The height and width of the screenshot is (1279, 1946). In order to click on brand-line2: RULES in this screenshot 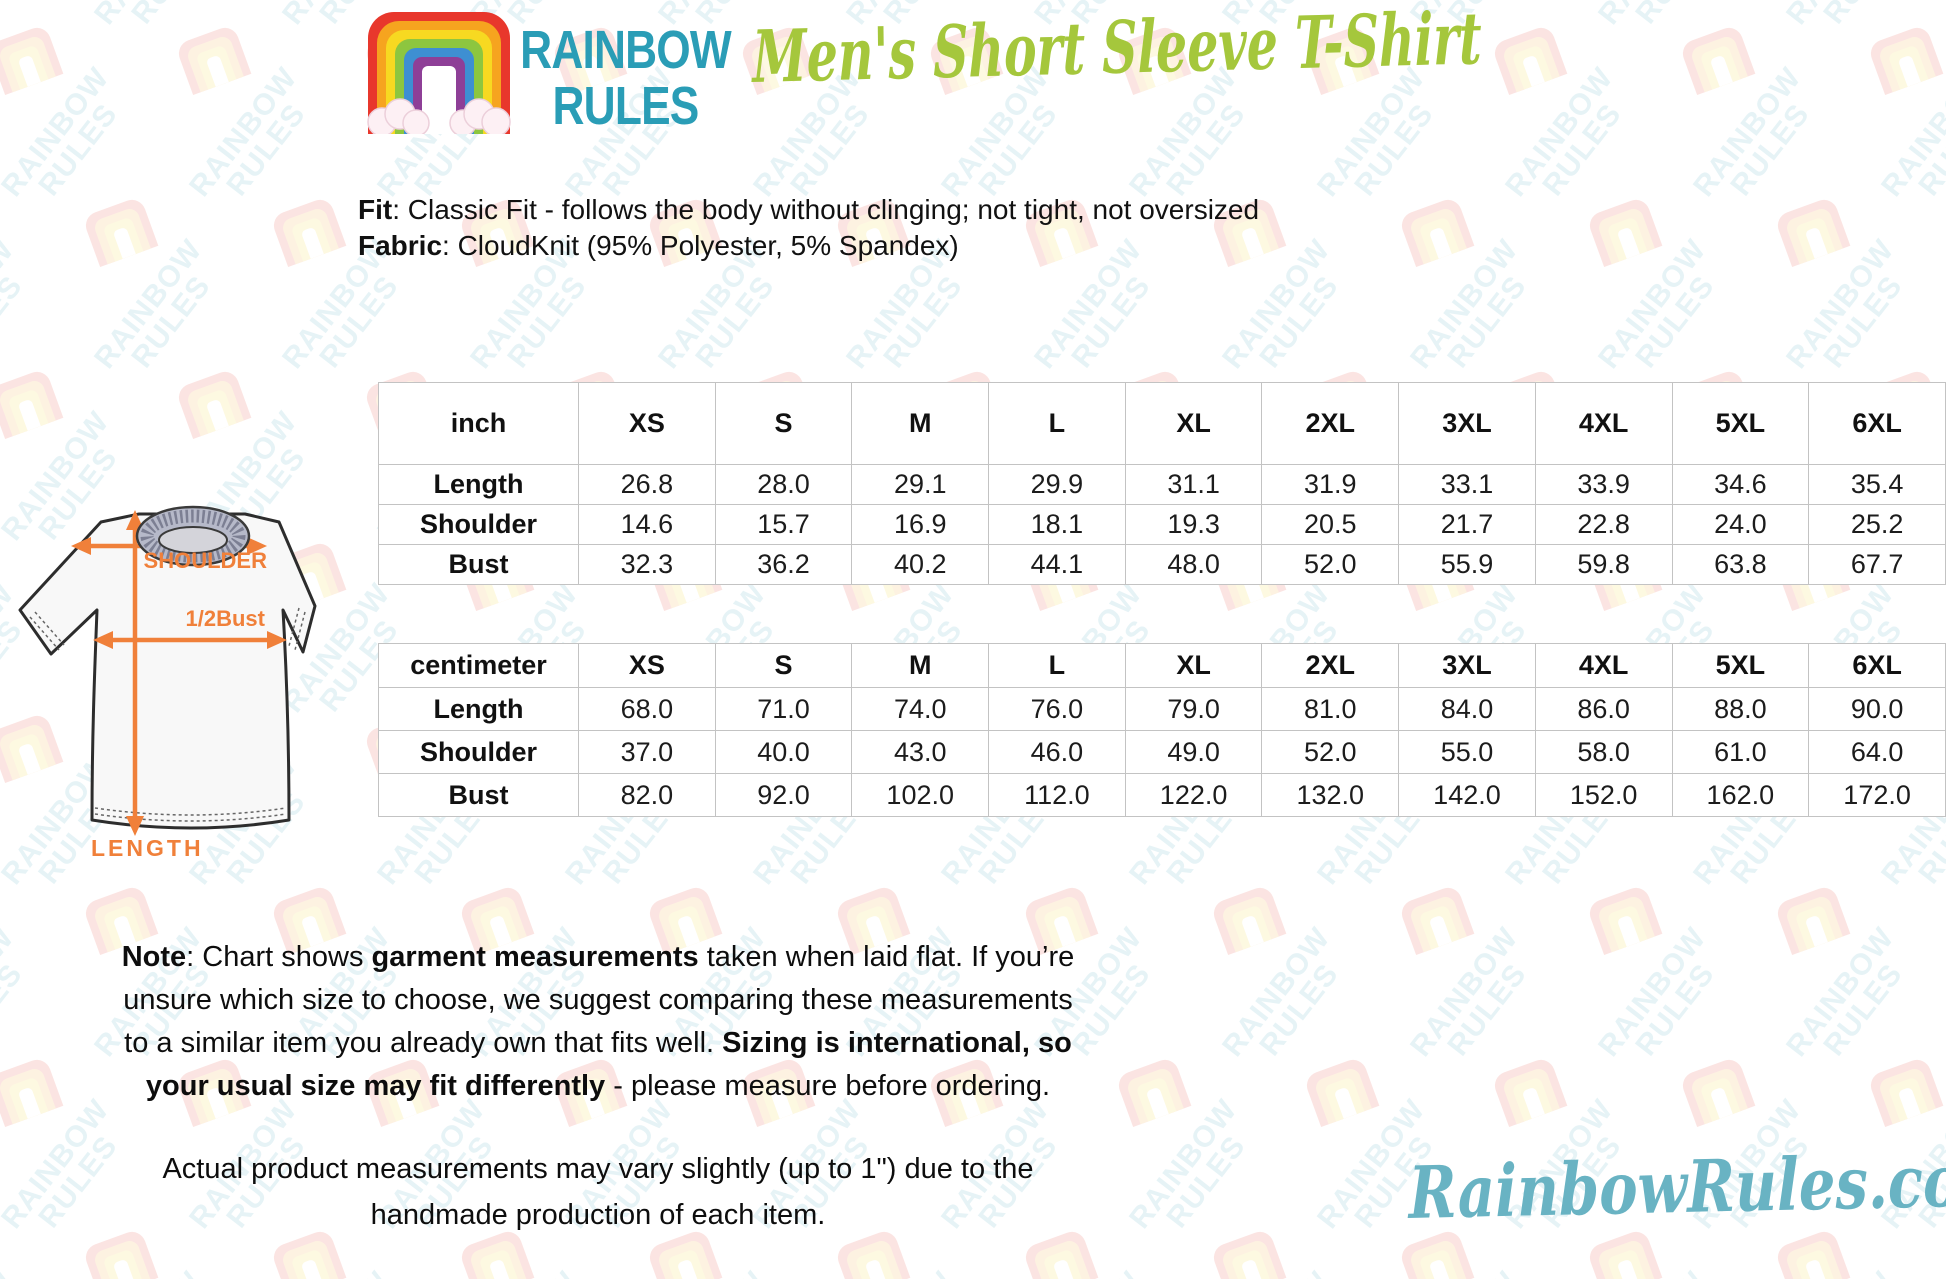, I will do `click(626, 106)`.